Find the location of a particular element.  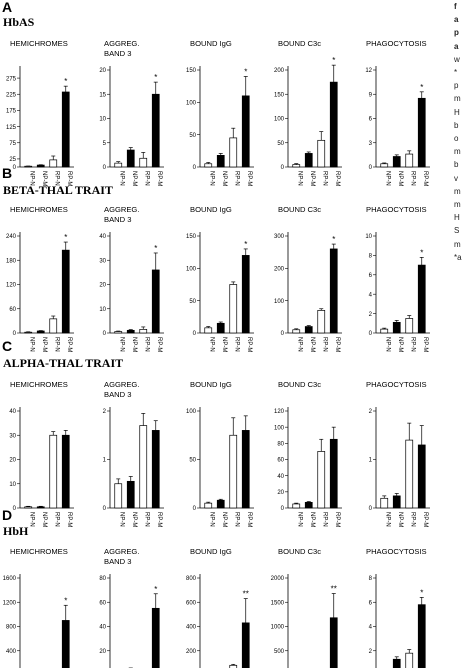

caption-fragment: a is located at coordinates (456, 46).